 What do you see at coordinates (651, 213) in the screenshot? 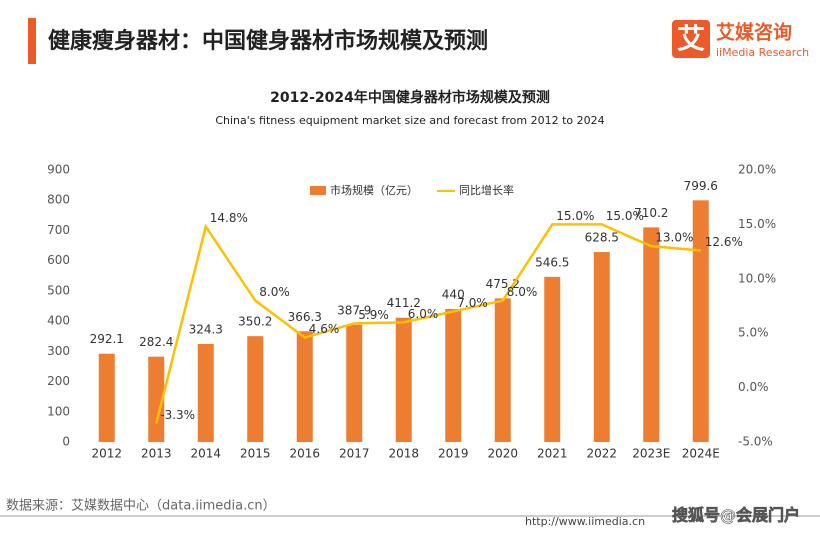
I see `bar-value-label: 710.2` at bounding box center [651, 213].